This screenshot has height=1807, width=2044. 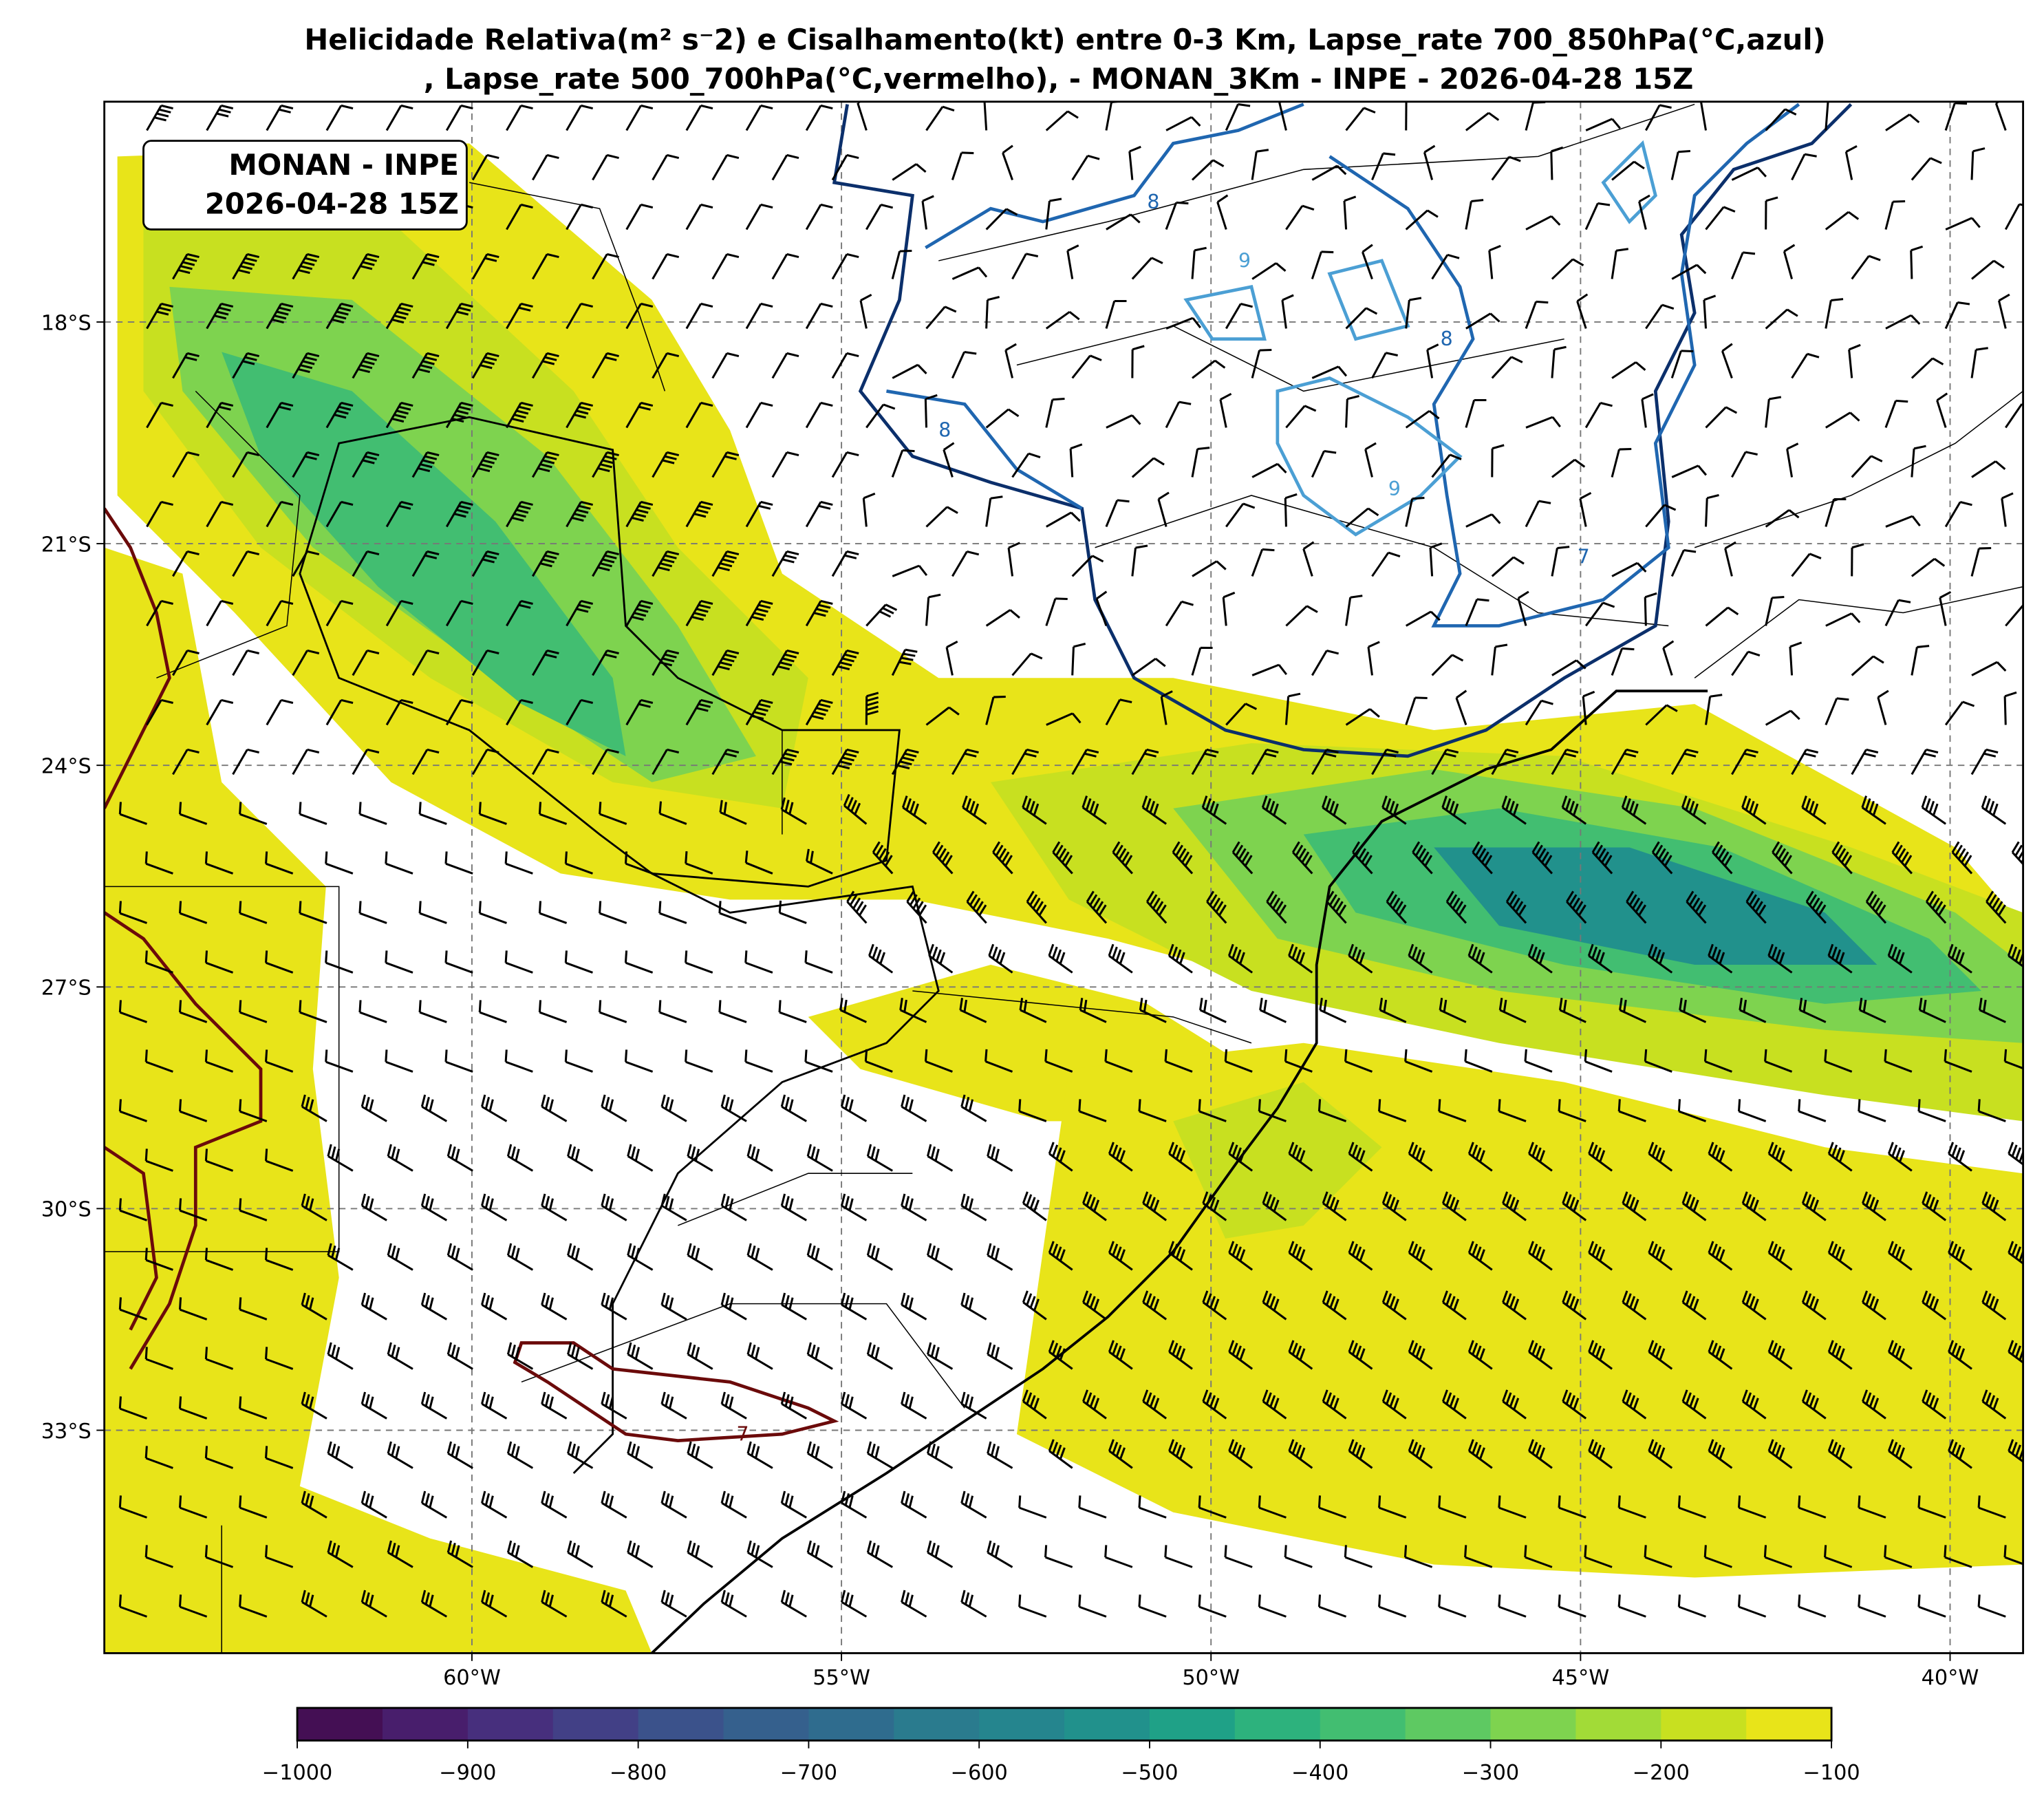 I want to click on lat-tick-label: 30°S, so click(x=66, y=1210).